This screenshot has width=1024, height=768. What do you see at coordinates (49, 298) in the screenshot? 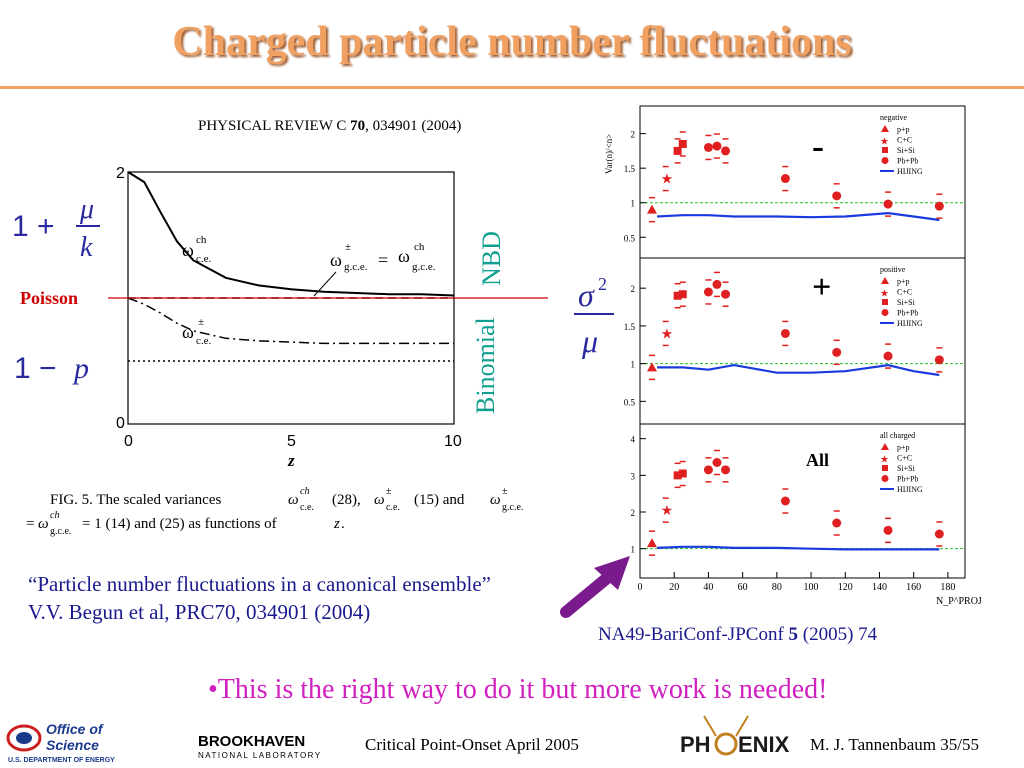
I see `poisson-label: Poisson` at bounding box center [49, 298].